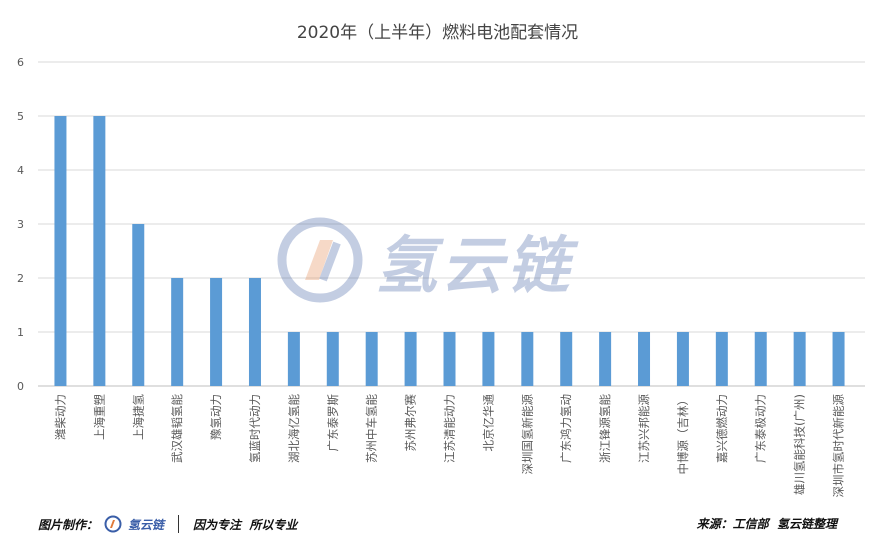 The image size is (875, 554). I want to click on credit-label: 图片制作：, so click(68, 524).